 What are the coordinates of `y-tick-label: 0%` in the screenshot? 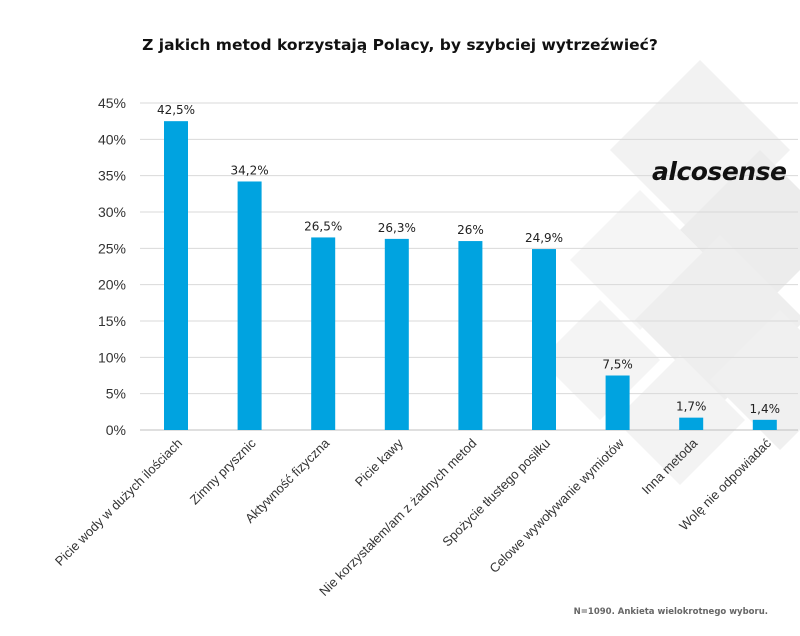 It's located at (116, 430).